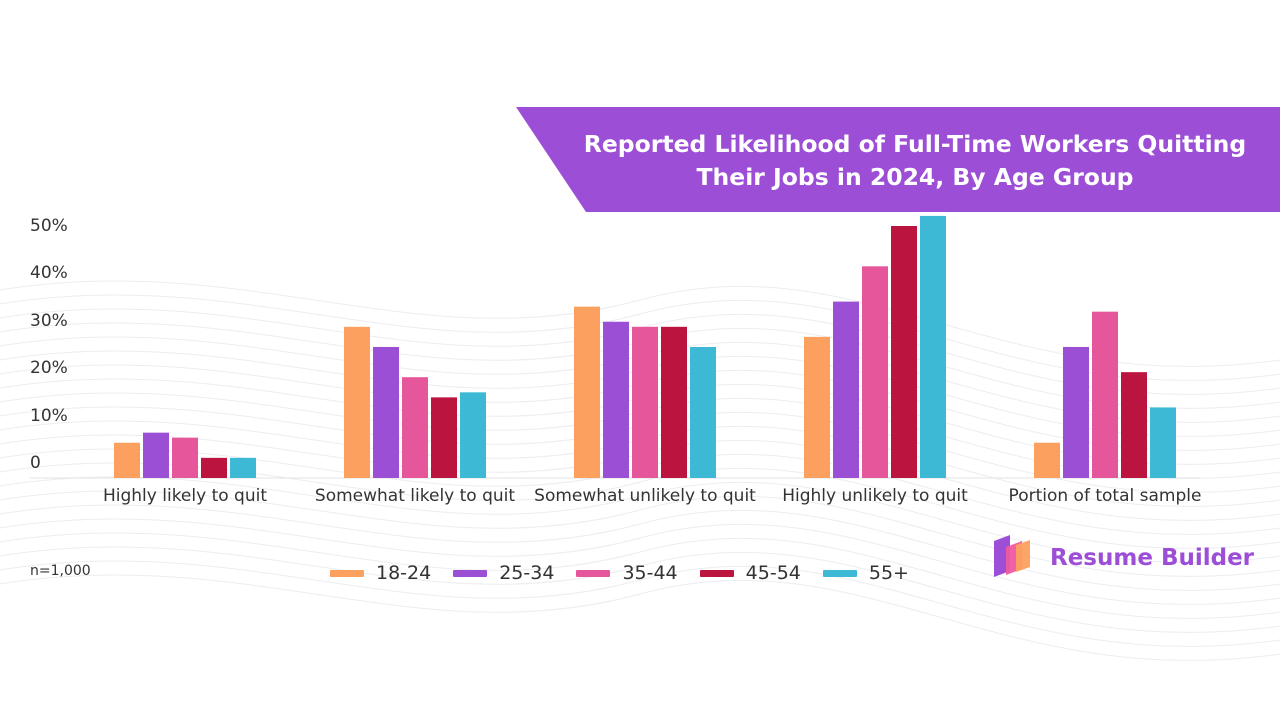 This screenshot has height=720, width=1280. I want to click on brand-name: Resume Builder, so click(1152, 558).